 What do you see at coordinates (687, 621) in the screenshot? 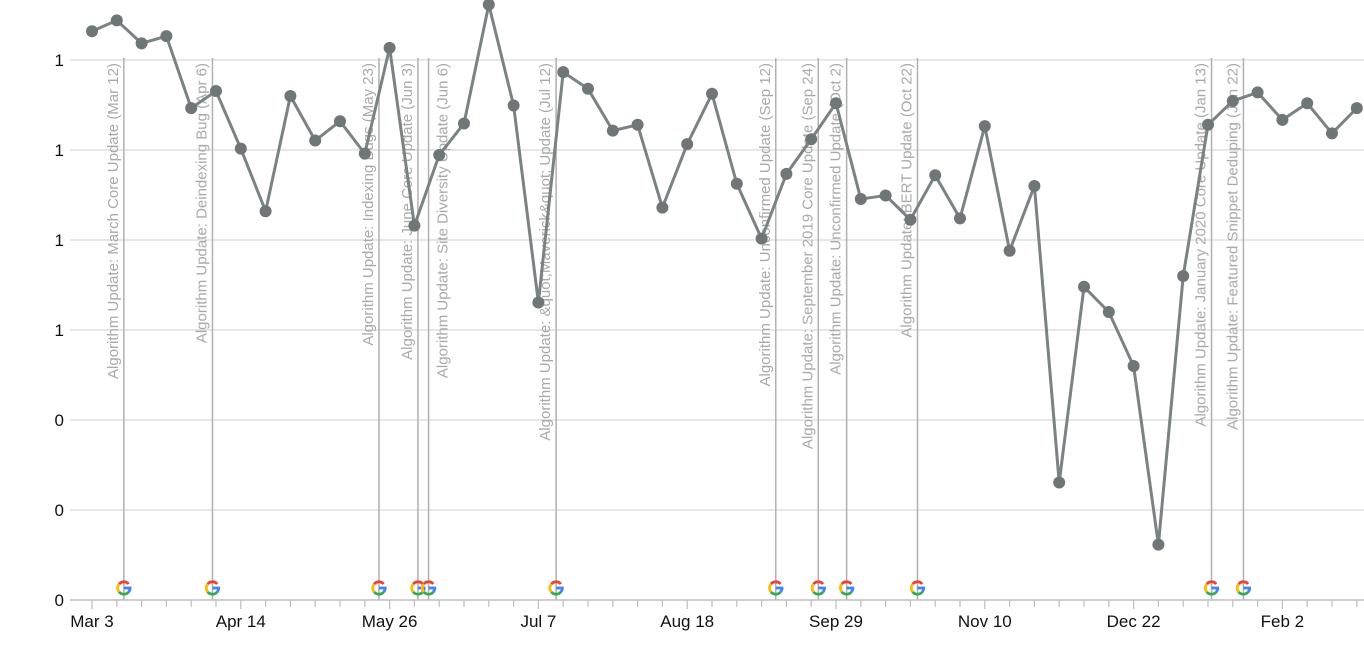
I see `x-tick-label: Aug 18` at bounding box center [687, 621].